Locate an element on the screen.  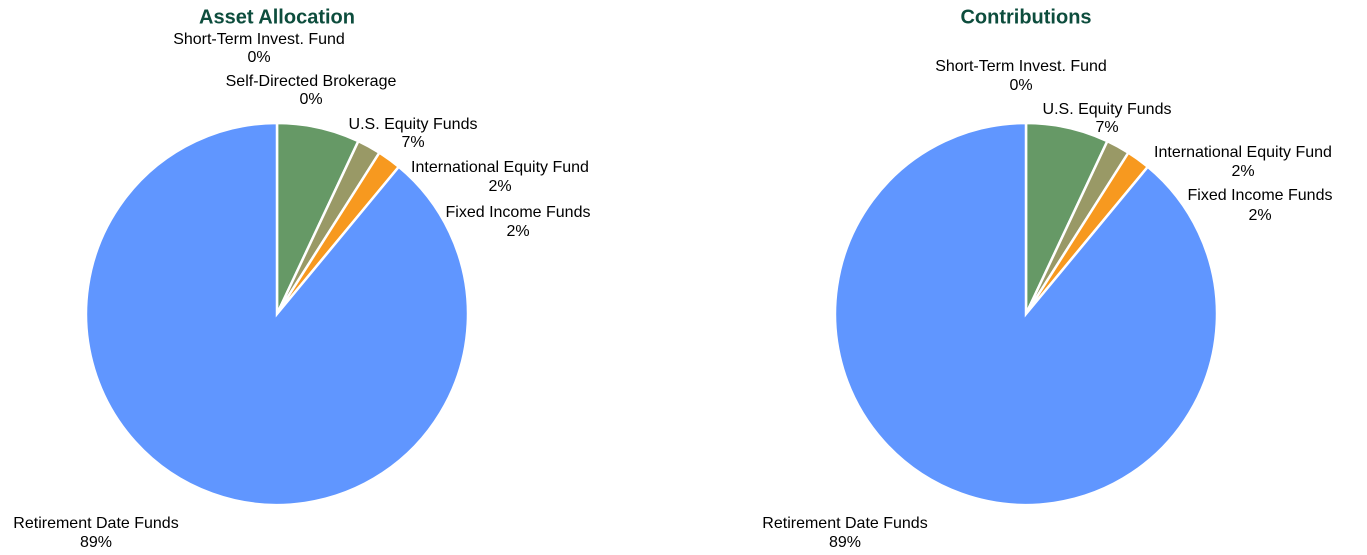
chart-title: Asset Allocation is located at coordinates (277, 17).